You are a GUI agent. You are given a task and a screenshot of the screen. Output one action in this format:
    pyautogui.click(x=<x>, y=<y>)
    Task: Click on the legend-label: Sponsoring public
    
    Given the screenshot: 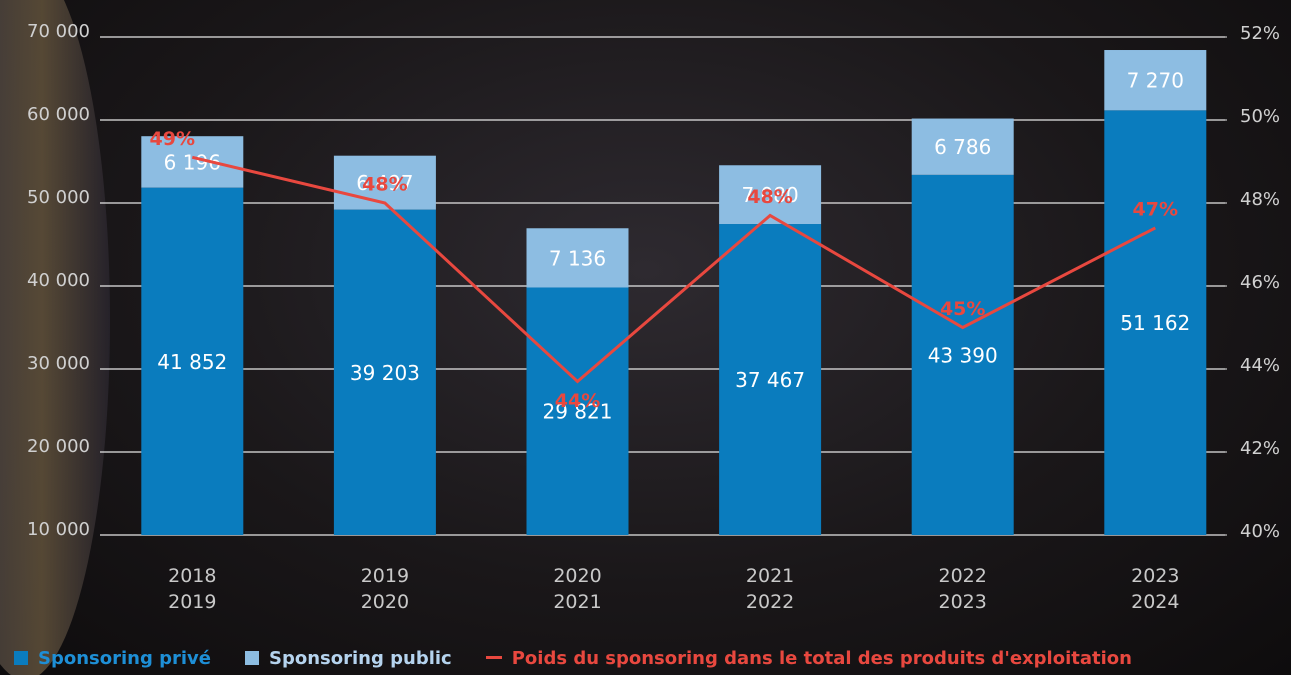 What is the action you would take?
    pyautogui.click(x=360, y=658)
    